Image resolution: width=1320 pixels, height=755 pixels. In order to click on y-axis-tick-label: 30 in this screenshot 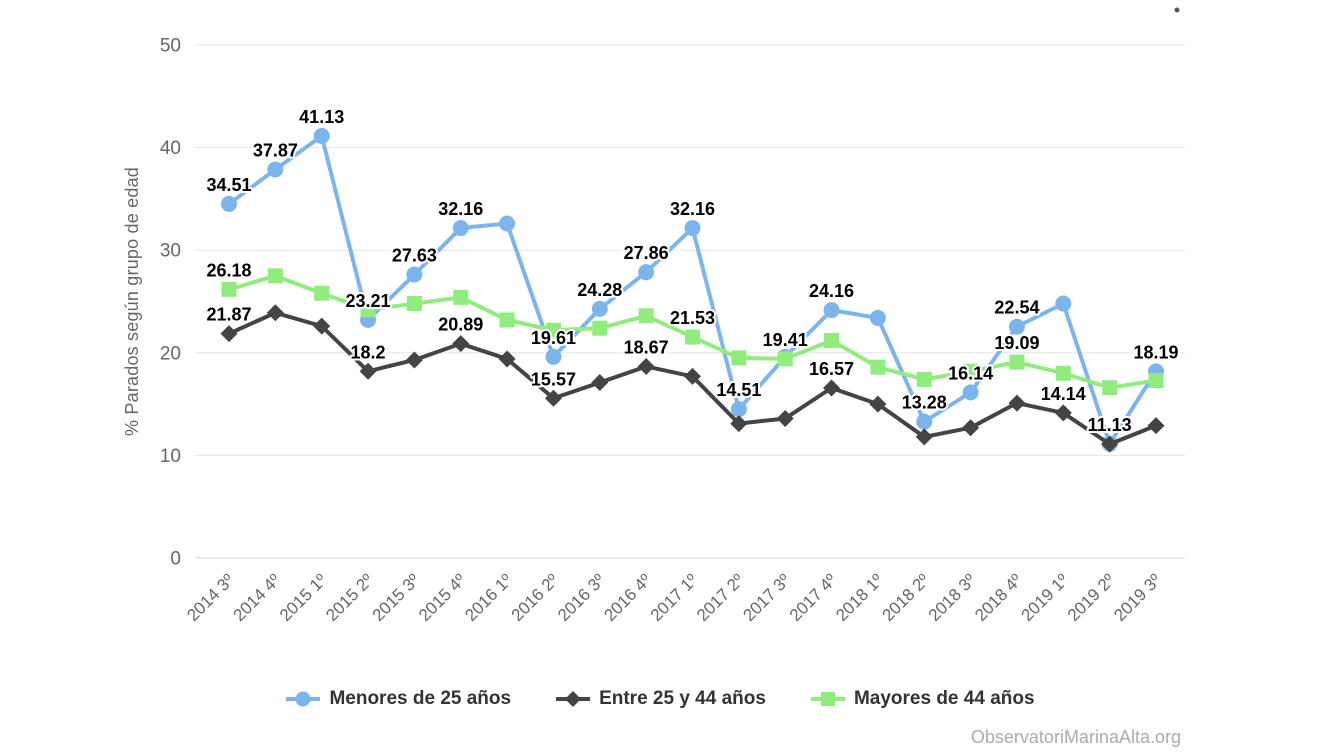, I will do `click(170, 251)`.